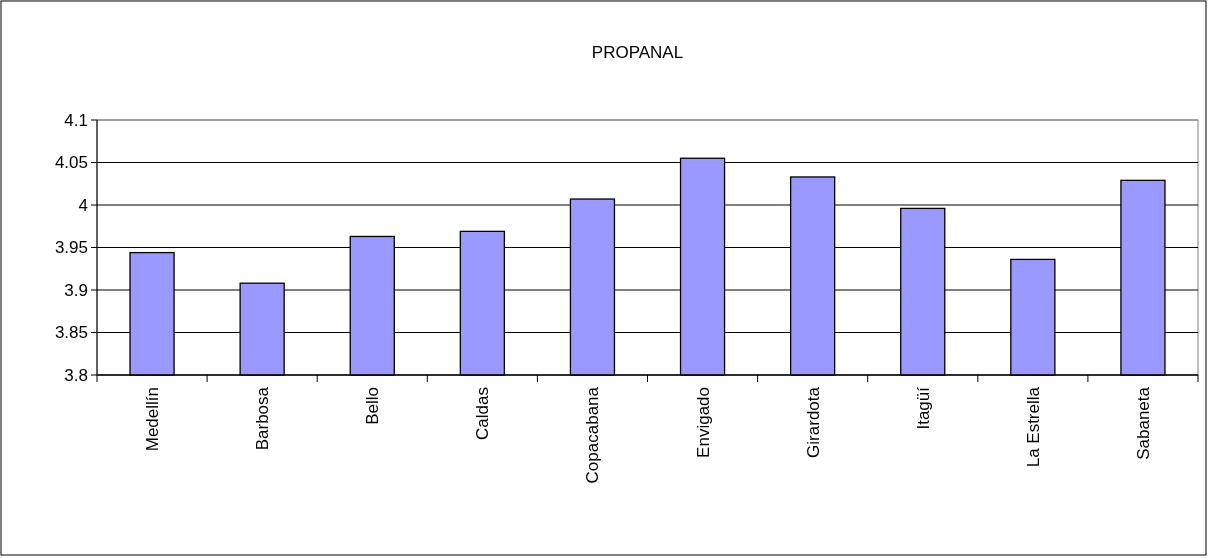 The width and height of the screenshot is (1213, 558). What do you see at coordinates (71, 163) in the screenshot?
I see `y-tick-label: 4.05` at bounding box center [71, 163].